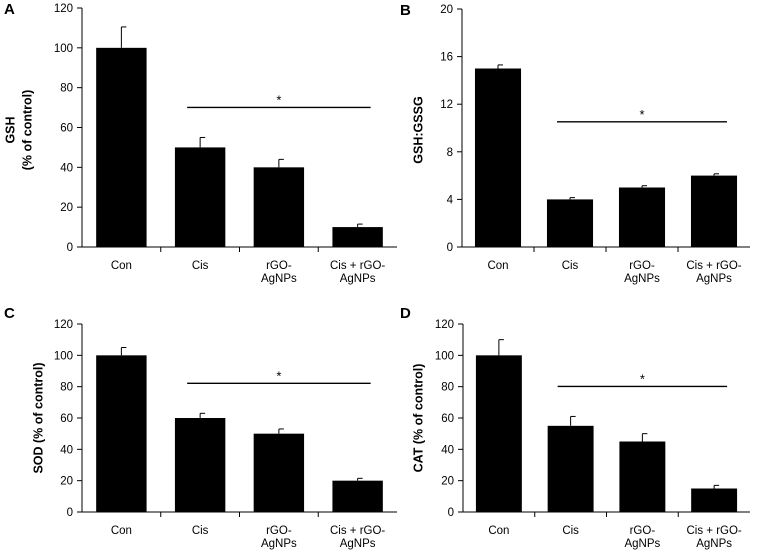 The image size is (757, 552). I want to click on y-tick-label: 16, so click(446, 58).